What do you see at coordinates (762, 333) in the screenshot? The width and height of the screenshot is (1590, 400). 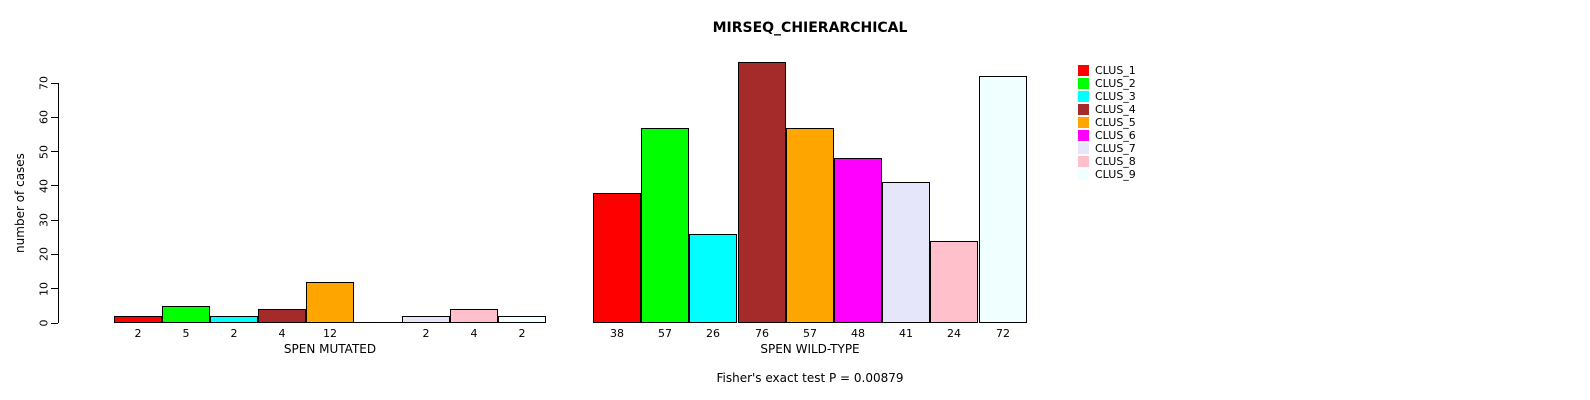 I see `bar-value-label: 76` at bounding box center [762, 333].